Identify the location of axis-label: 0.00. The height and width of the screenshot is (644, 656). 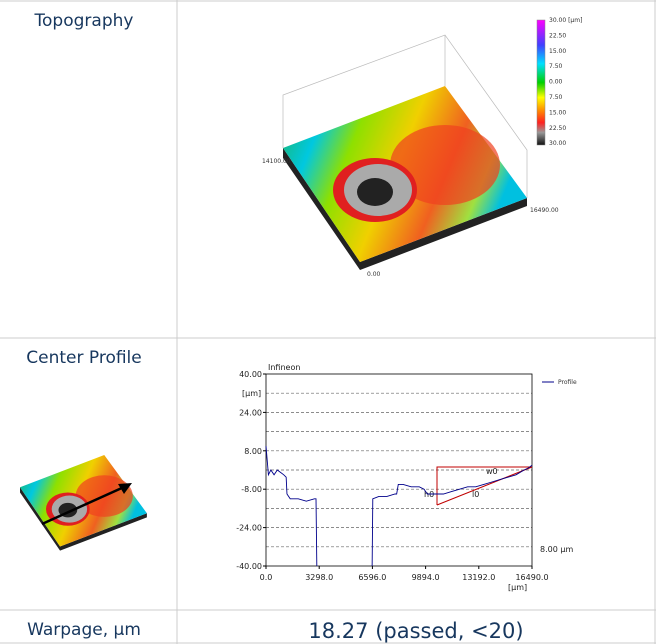
(374, 274).